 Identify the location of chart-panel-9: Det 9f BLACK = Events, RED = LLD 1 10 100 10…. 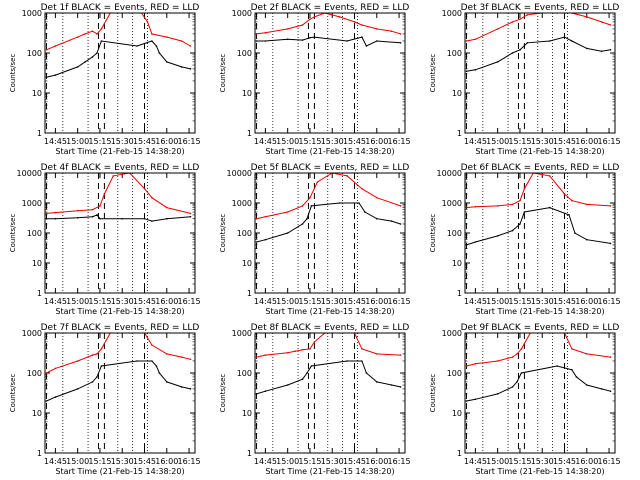
(525, 399).